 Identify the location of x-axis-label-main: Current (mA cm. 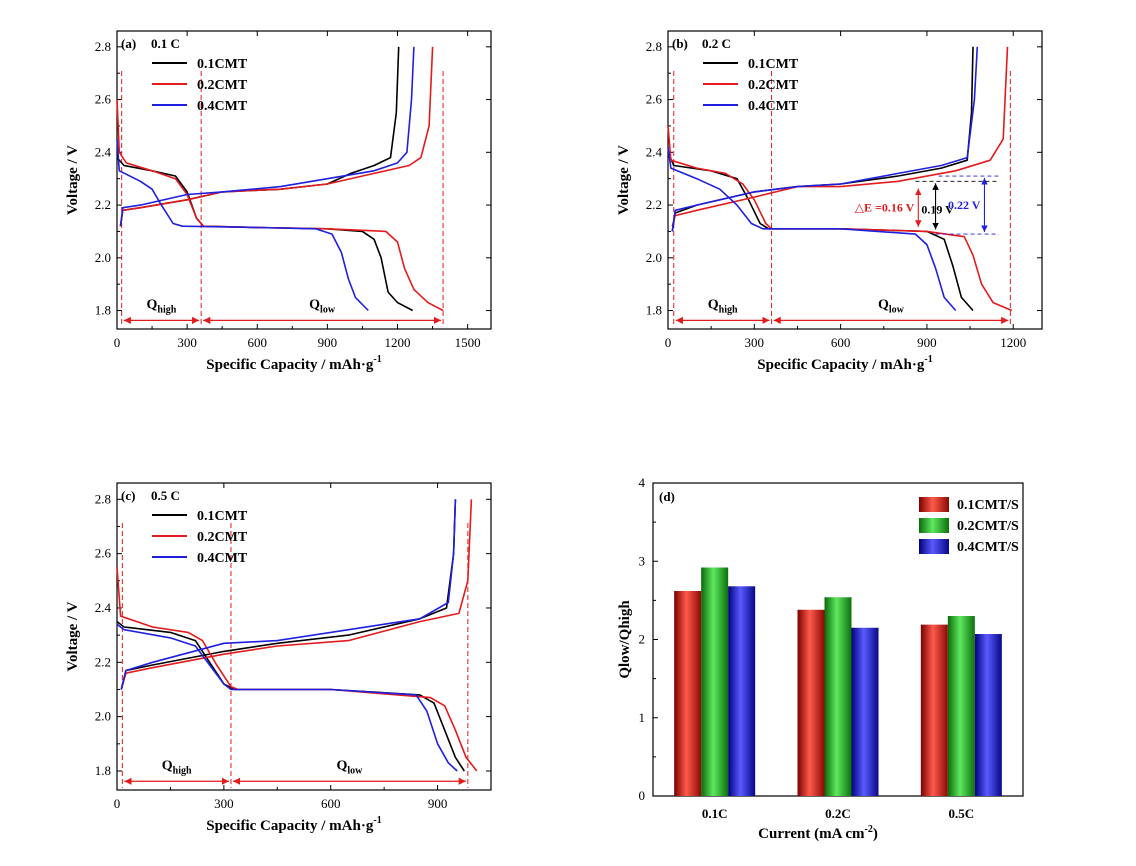
(811, 834).